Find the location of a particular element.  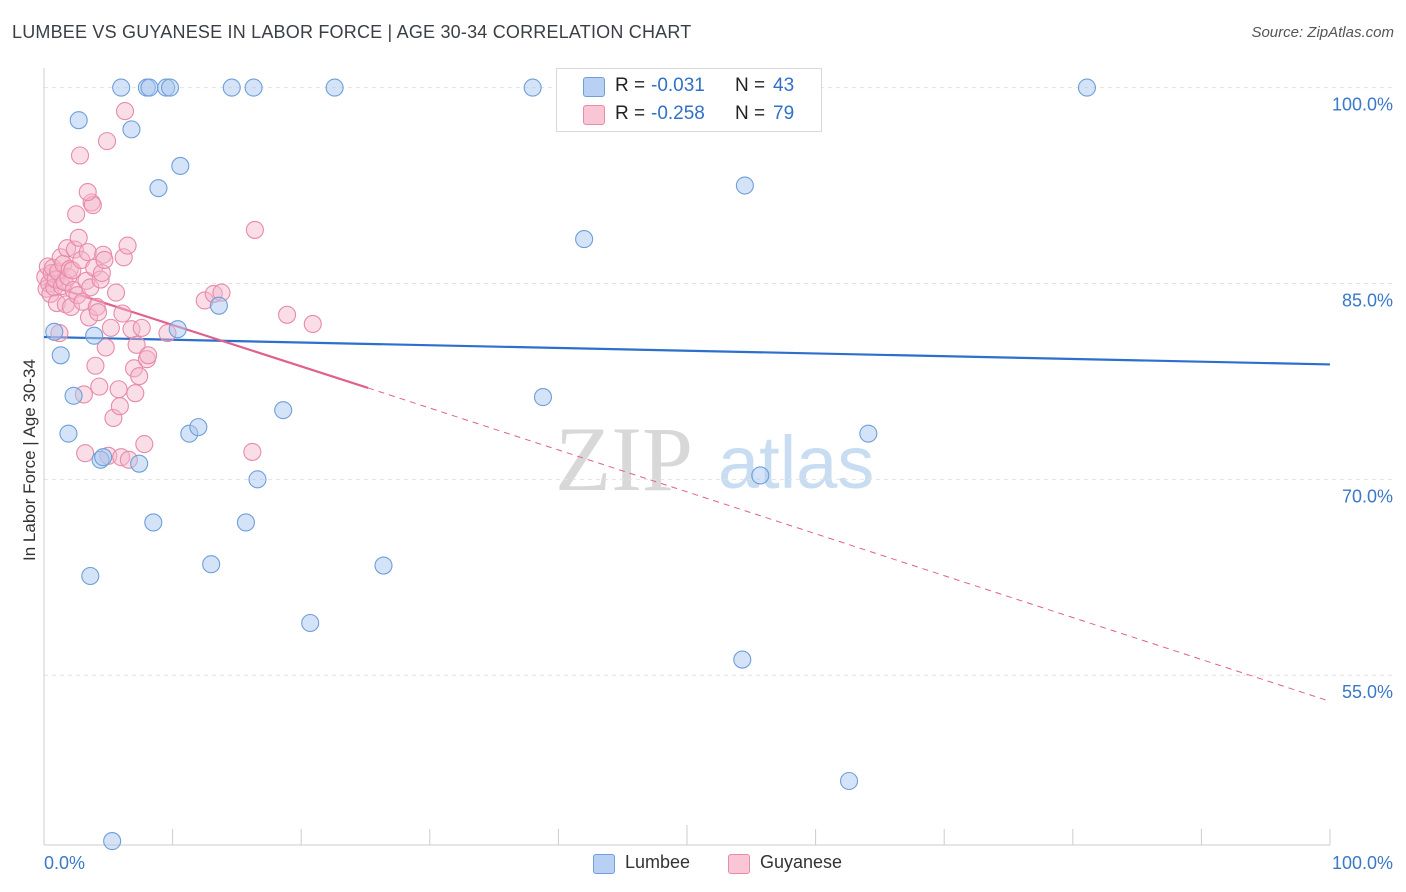

y-tick-label: 100.0% is located at coordinates (1362, 105).